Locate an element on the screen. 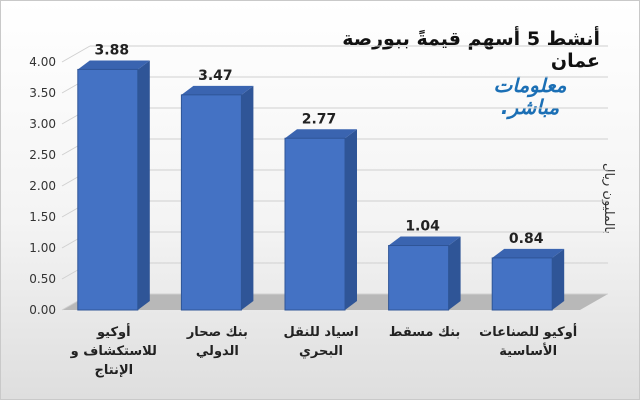  y-tick-label: 3.50 is located at coordinates (42, 93).